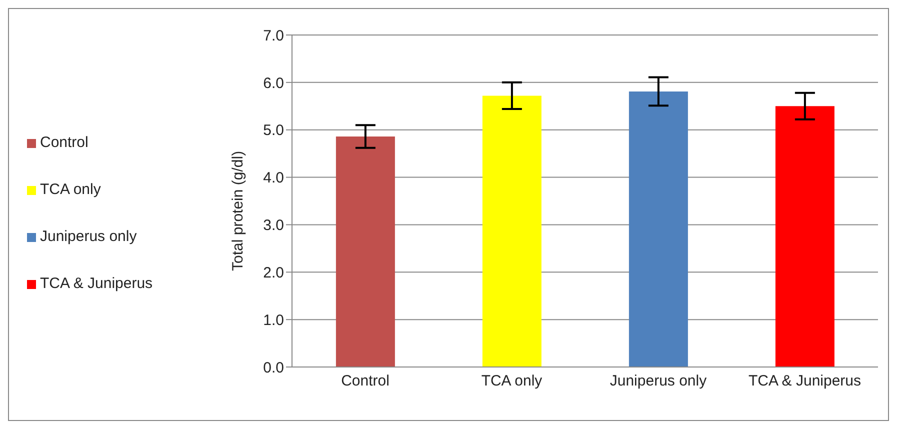 This screenshot has height=429, width=897. I want to click on y-tick-label: 2.0, so click(273, 273).